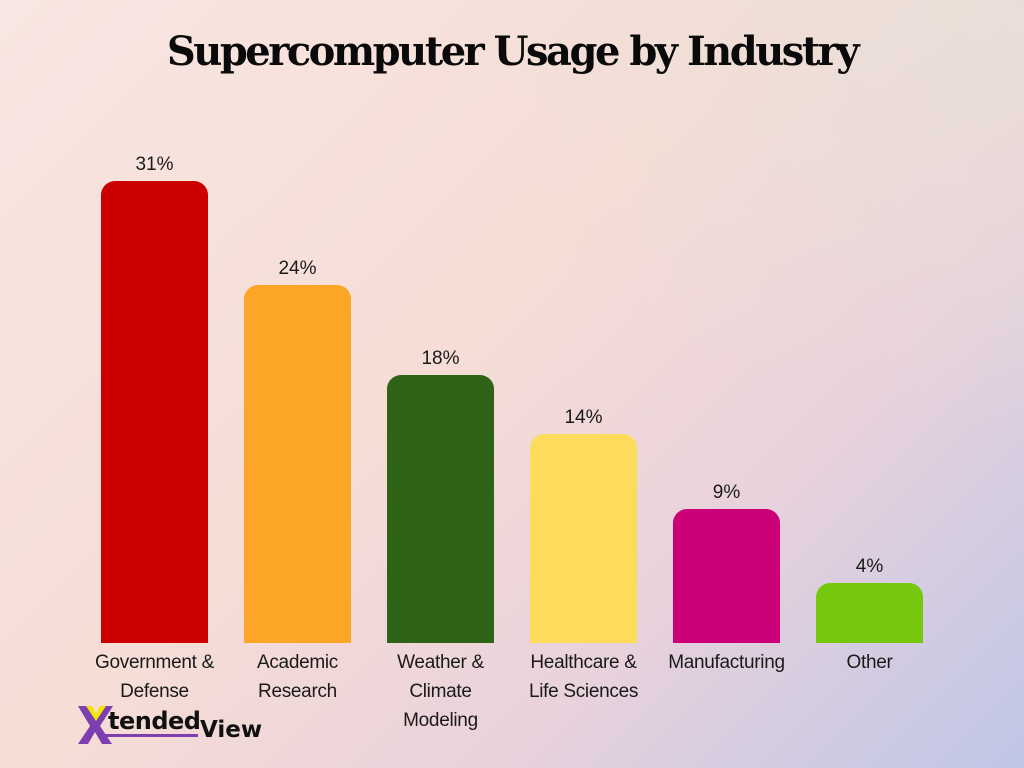 Image resolution: width=1024 pixels, height=768 pixels. I want to click on bar-value-label: 18%, so click(440, 358).